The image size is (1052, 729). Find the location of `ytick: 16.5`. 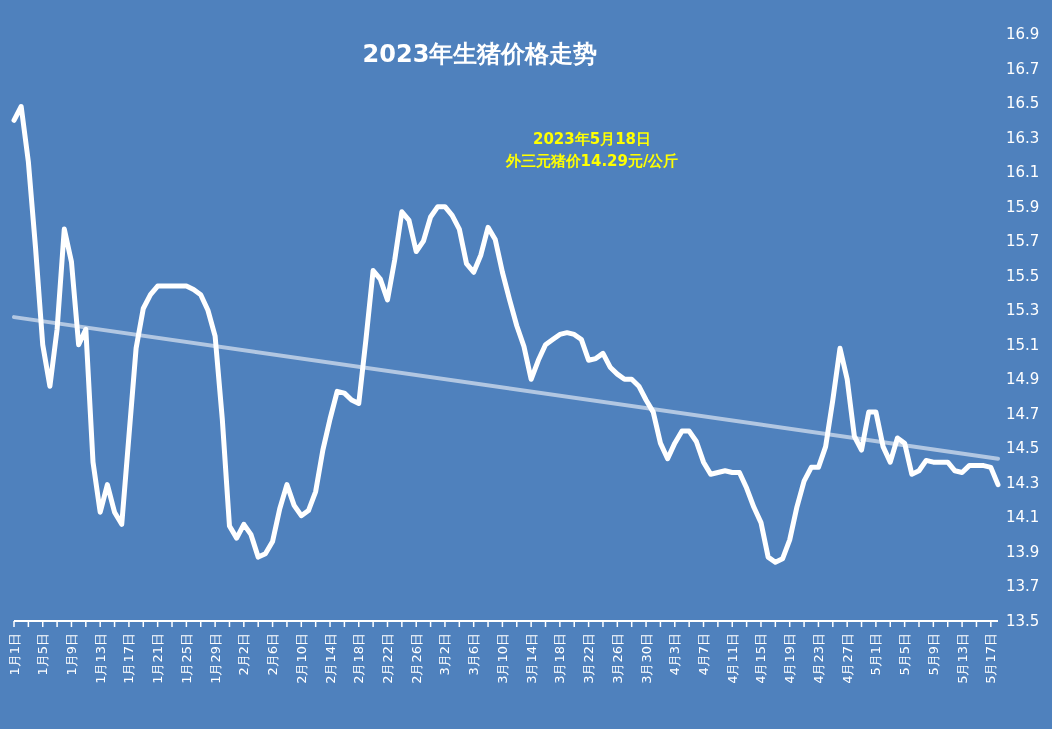

ytick: 16.5 is located at coordinates (1023, 103).